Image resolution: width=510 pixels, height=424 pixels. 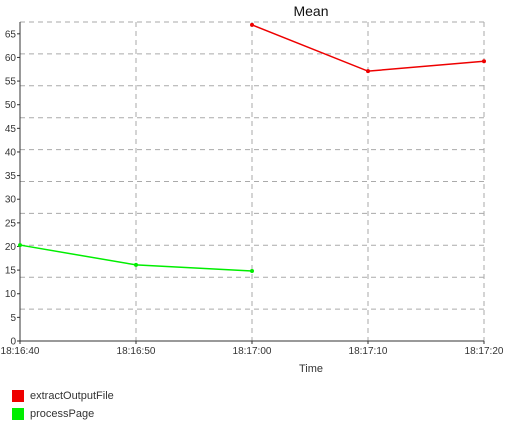 What do you see at coordinates (11, 271) in the screenshot?
I see `y-tick-label: 15` at bounding box center [11, 271].